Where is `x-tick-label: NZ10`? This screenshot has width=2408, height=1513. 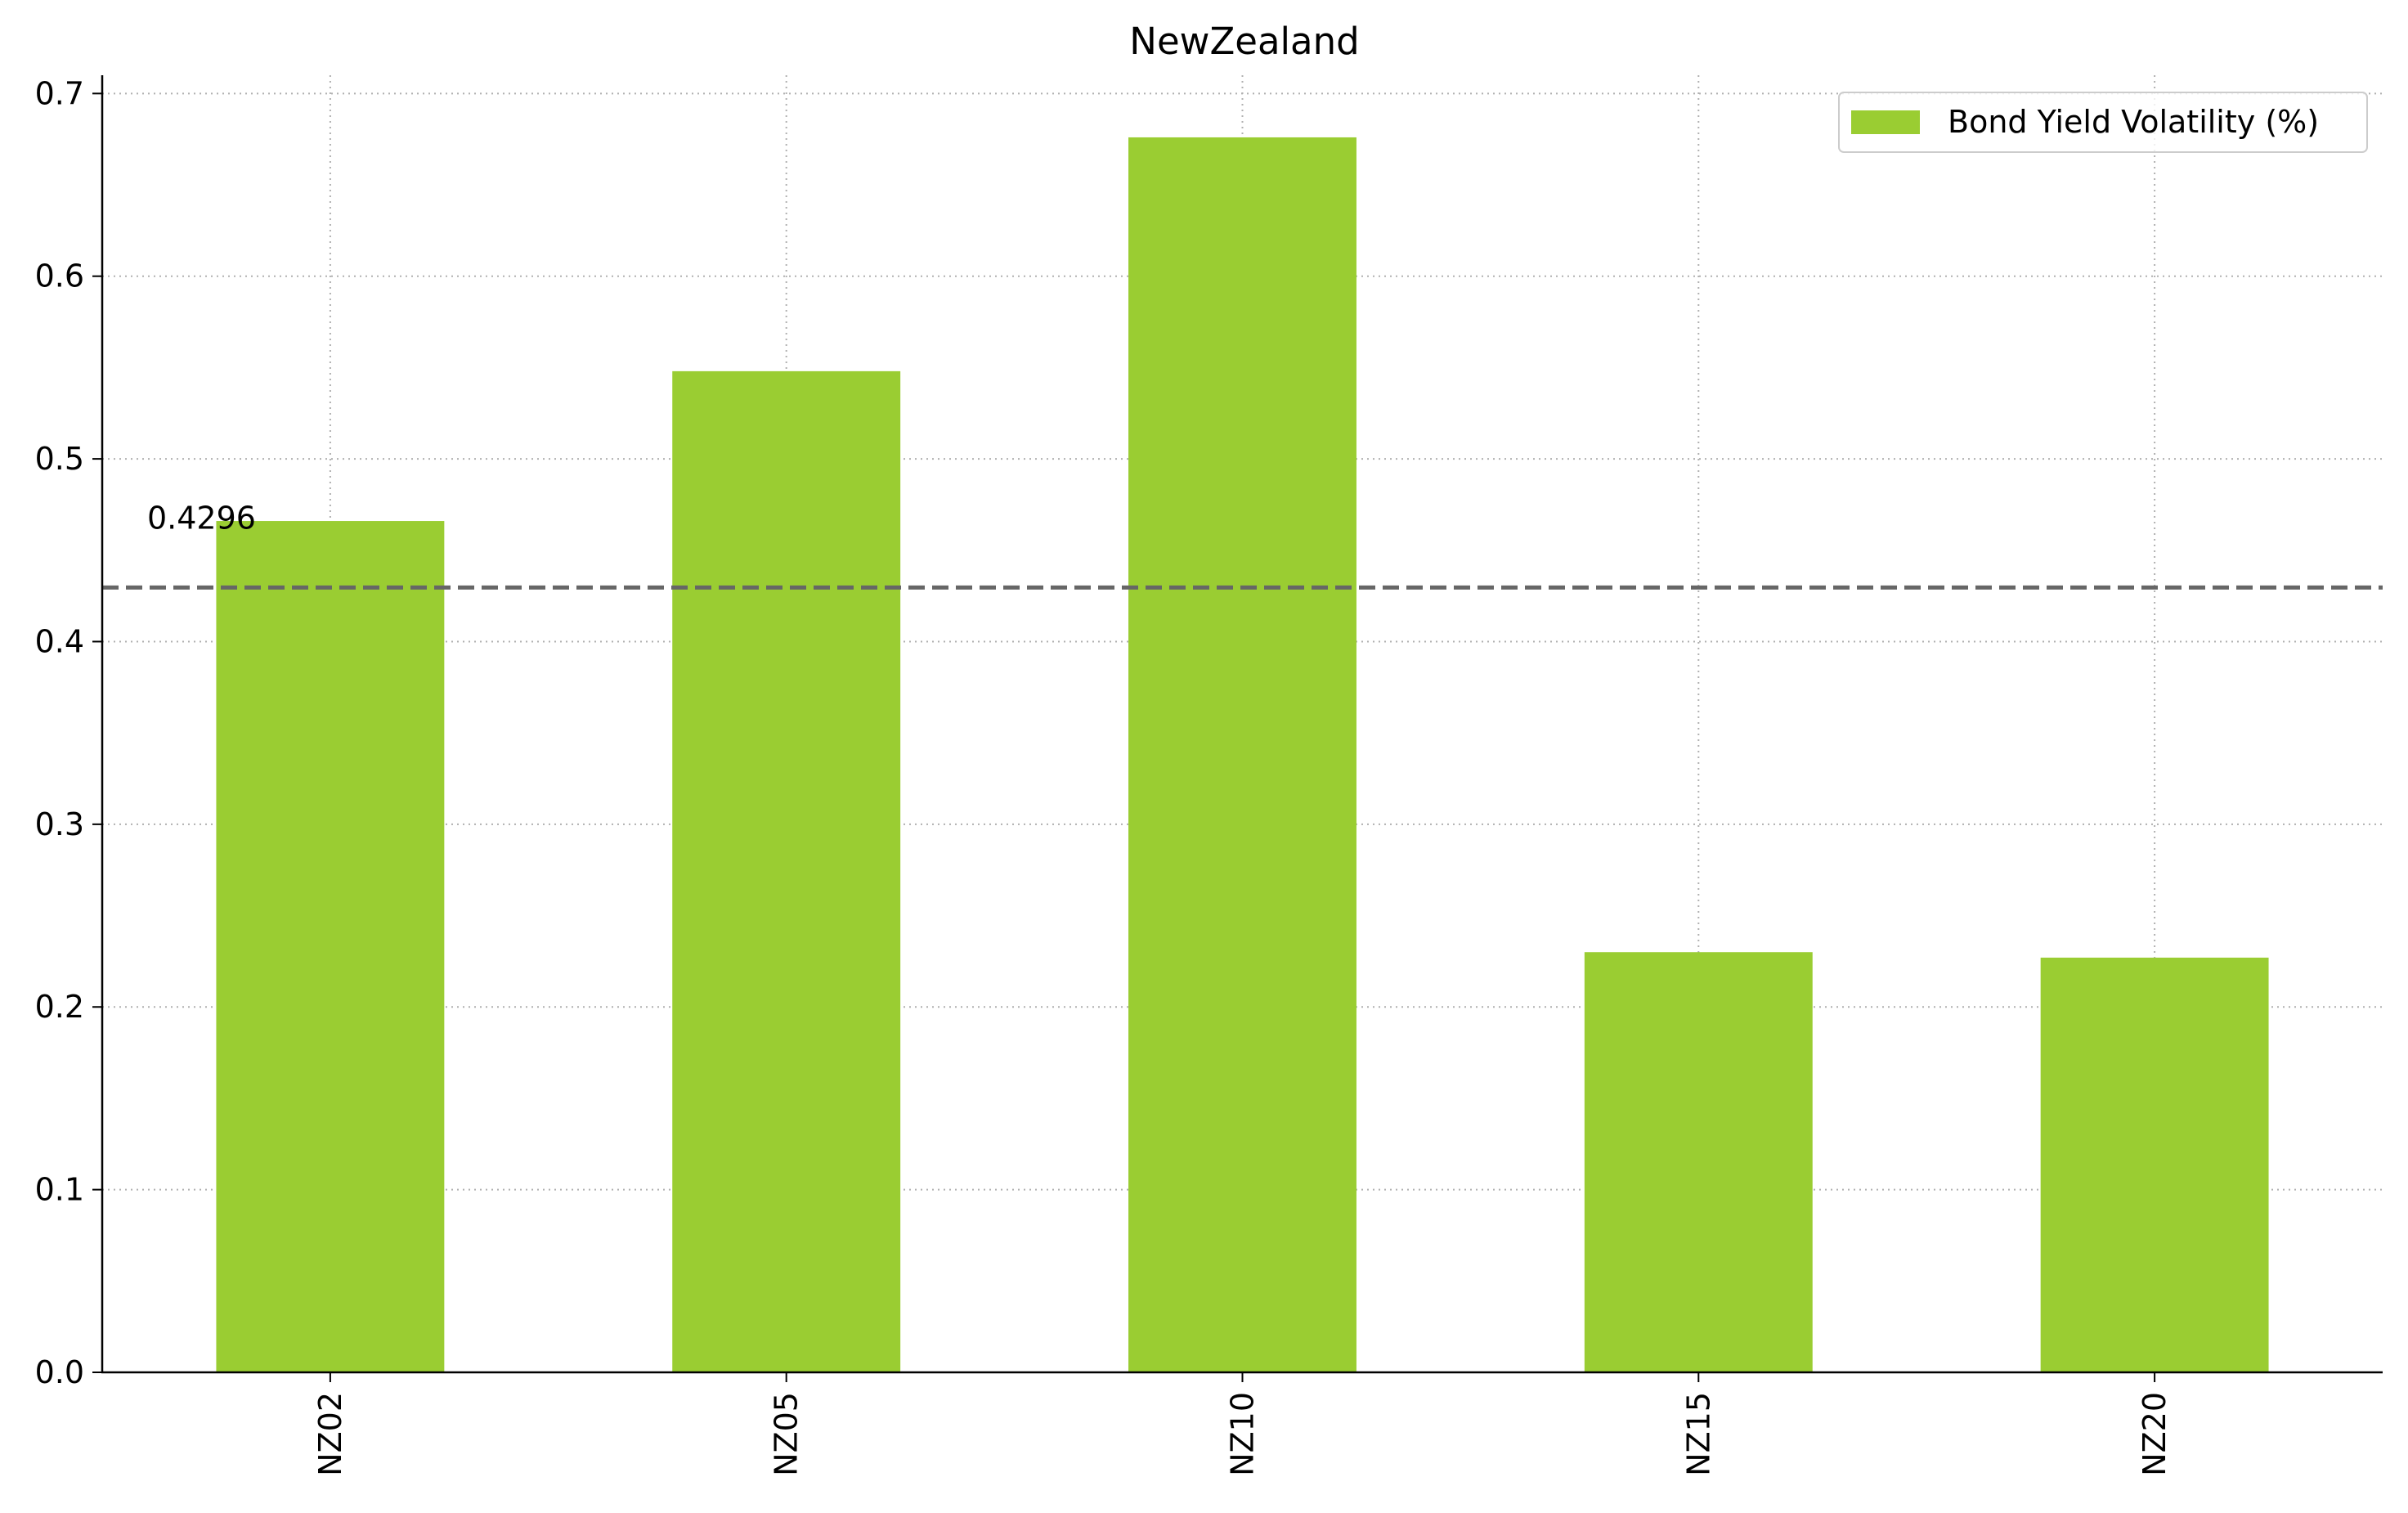
x-tick-label: NZ10 is located at coordinates (1243, 1434).